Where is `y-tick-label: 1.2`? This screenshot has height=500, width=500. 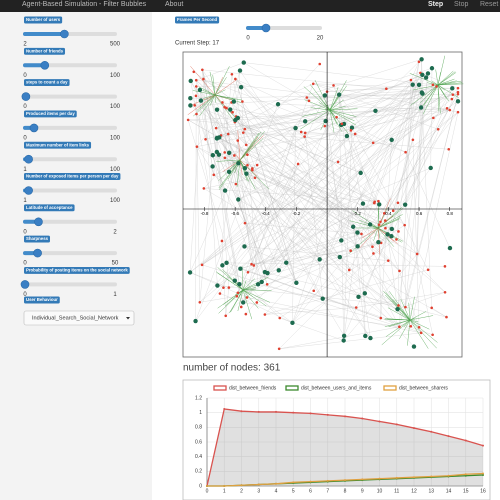 y-tick-label: 1.2 is located at coordinates (198, 398).